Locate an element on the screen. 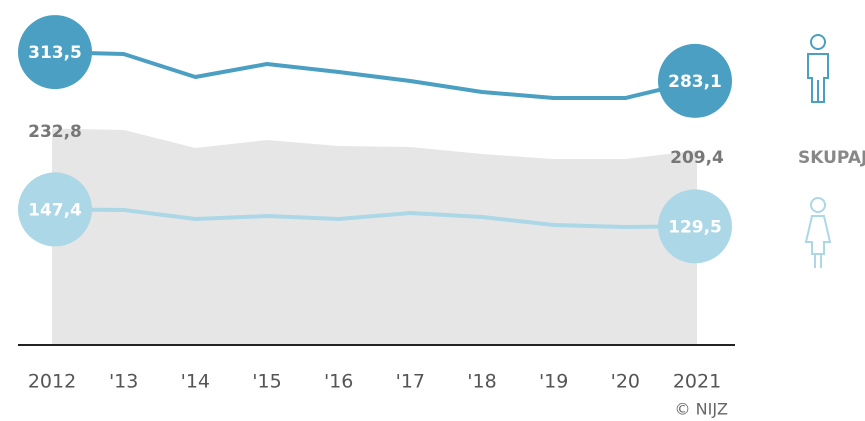  x-tick-label: '16 is located at coordinates (338, 382).